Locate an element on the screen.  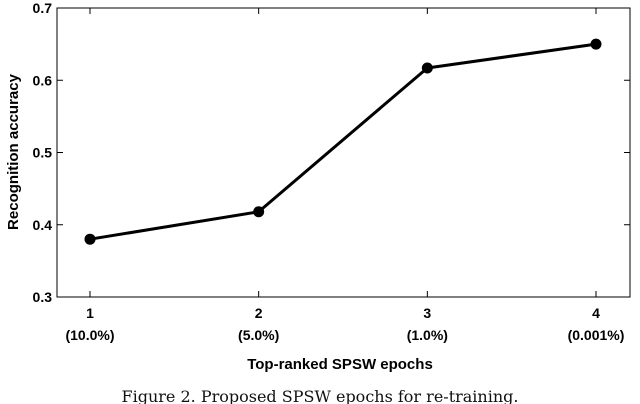
x-tick-sublabel: (0.001%) is located at coordinates (596, 335).